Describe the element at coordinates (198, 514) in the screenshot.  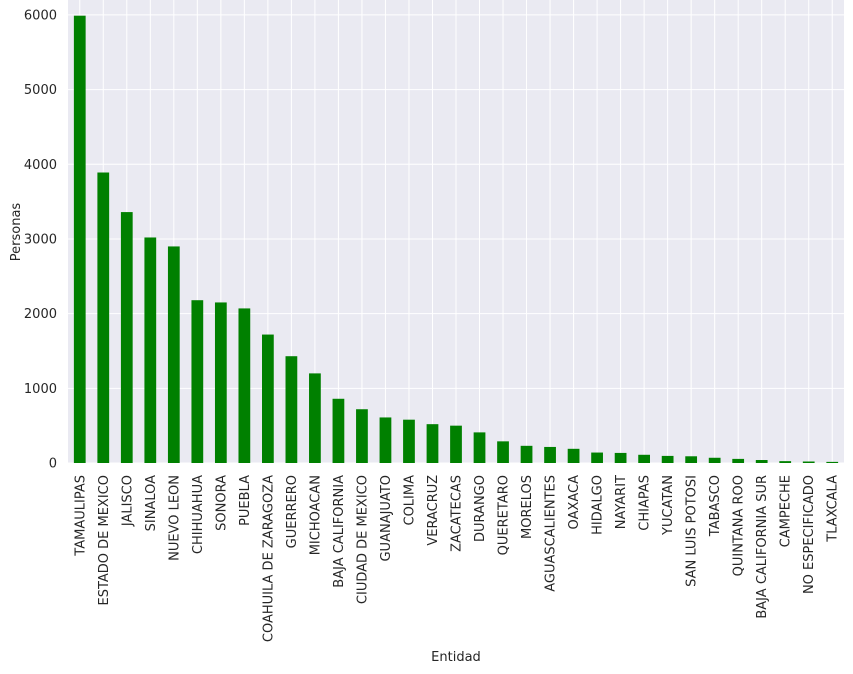
I see `x-tick-label: CHIHUAHUA` at that location.